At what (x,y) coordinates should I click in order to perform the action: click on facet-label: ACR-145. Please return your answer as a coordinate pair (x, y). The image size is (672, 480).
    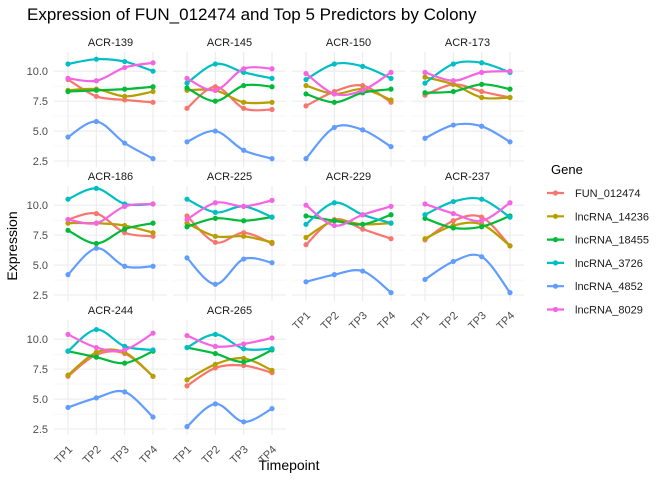
    Looking at the image, I should click on (229, 43).